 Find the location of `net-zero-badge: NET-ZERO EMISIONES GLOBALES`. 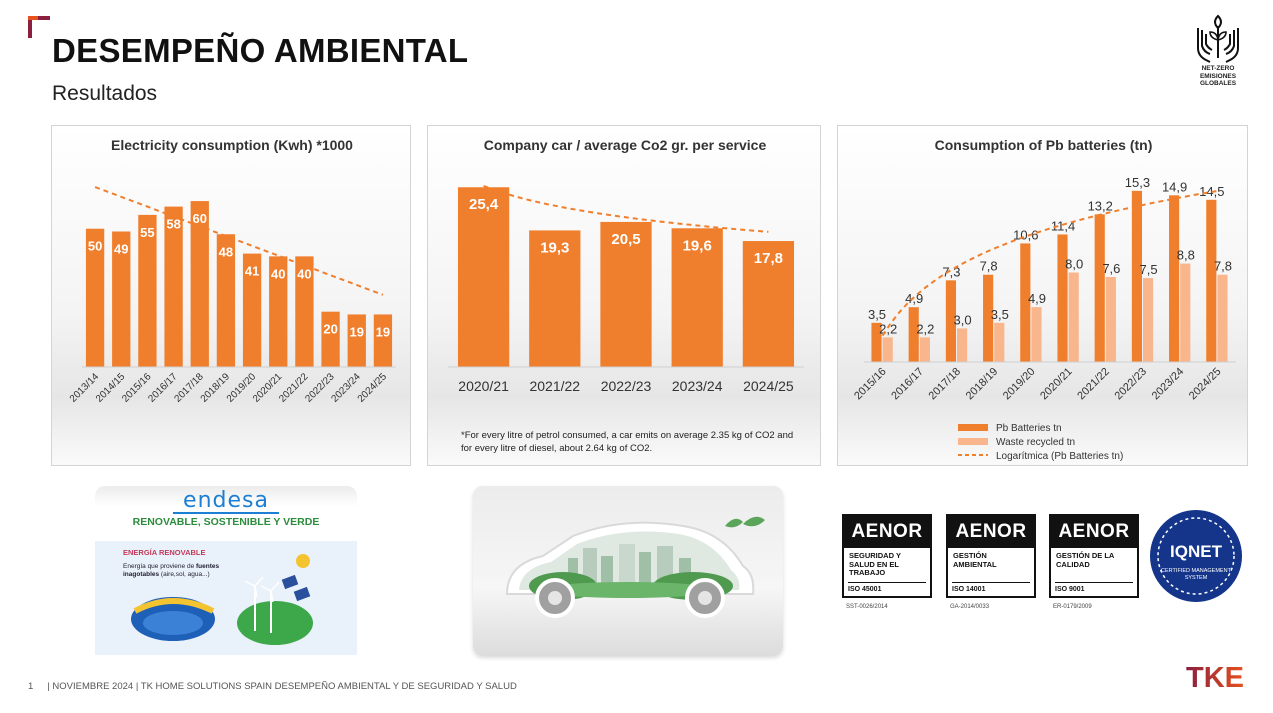

net-zero-badge: NET-ZERO EMISIONES GLOBALES is located at coordinates (1218, 51).